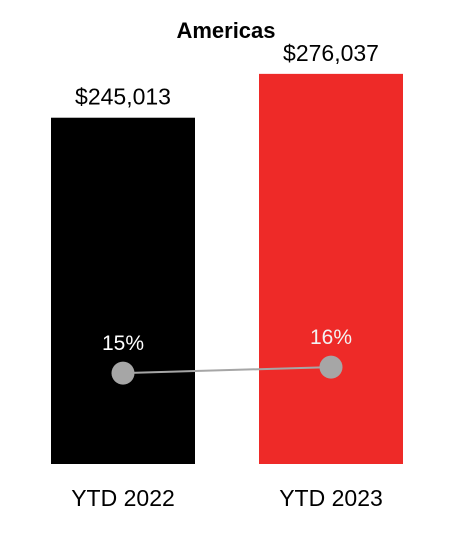 This screenshot has height=537, width=452. I want to click on category-label-2: YTD 2023, so click(331, 498).